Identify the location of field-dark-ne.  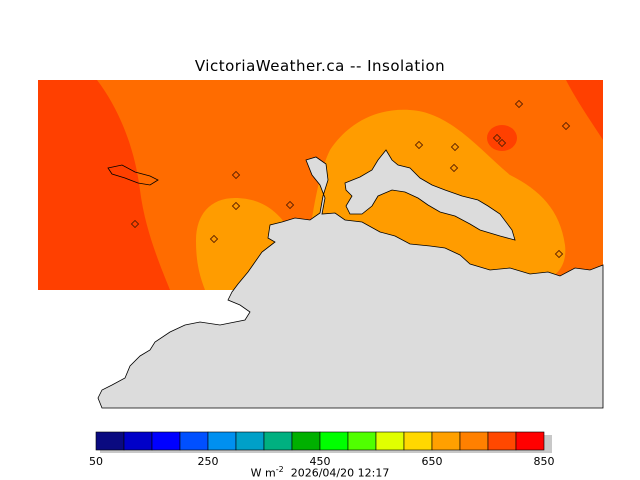
(584, 110).